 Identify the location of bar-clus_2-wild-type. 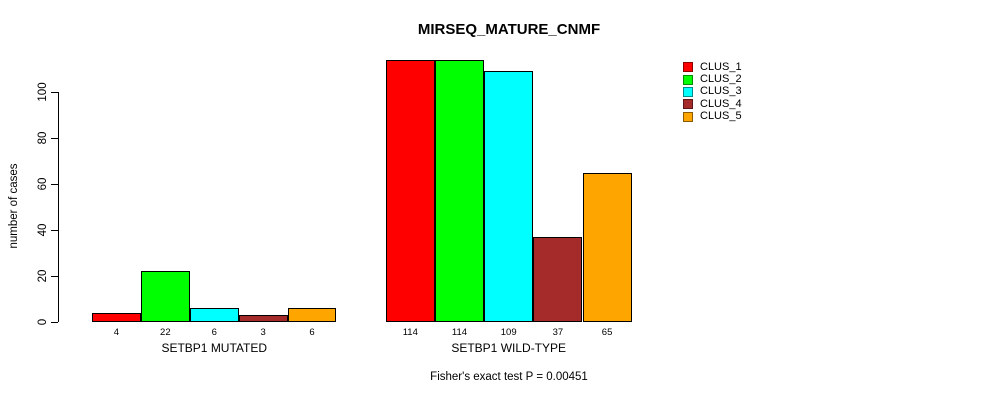
(459, 190).